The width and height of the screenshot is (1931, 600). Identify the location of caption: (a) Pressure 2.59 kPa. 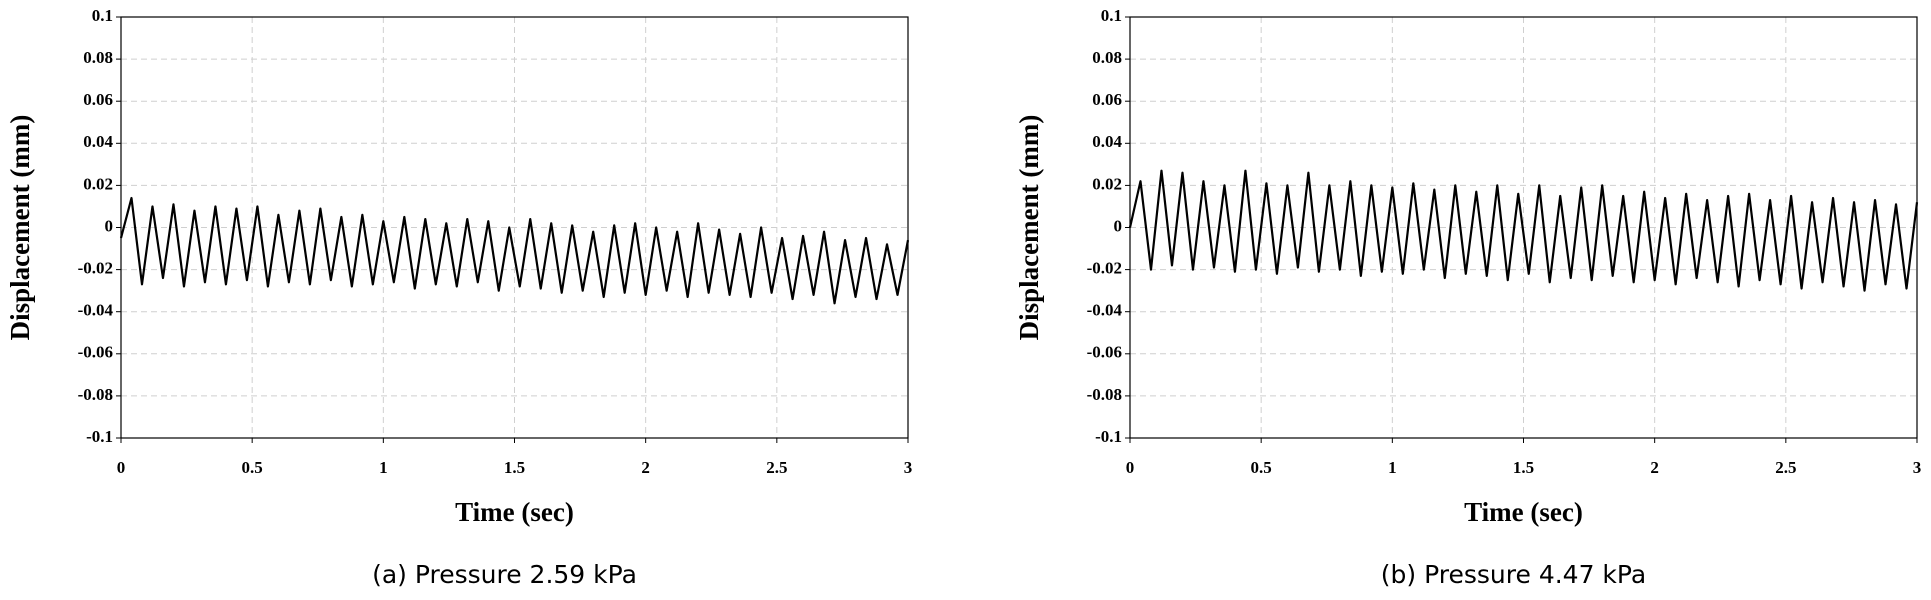
(504, 574).